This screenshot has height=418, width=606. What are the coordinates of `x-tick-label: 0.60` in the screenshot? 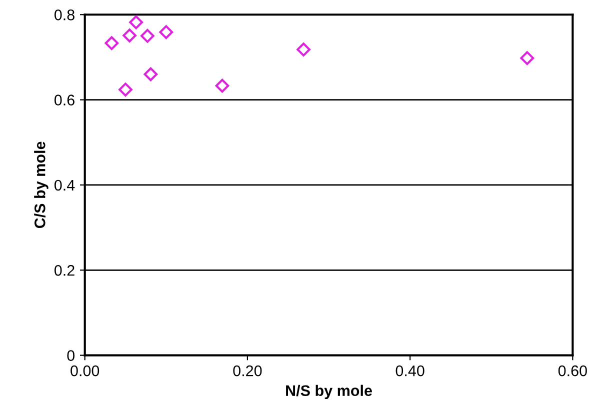 It's located at (572, 370).